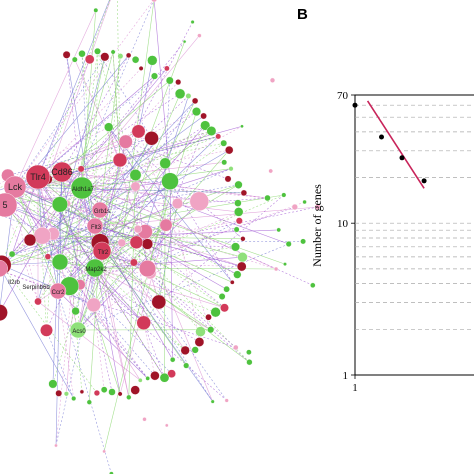 The height and width of the screenshot is (474, 474). I want to click on gene-label: Tlr2, so click(103, 253).